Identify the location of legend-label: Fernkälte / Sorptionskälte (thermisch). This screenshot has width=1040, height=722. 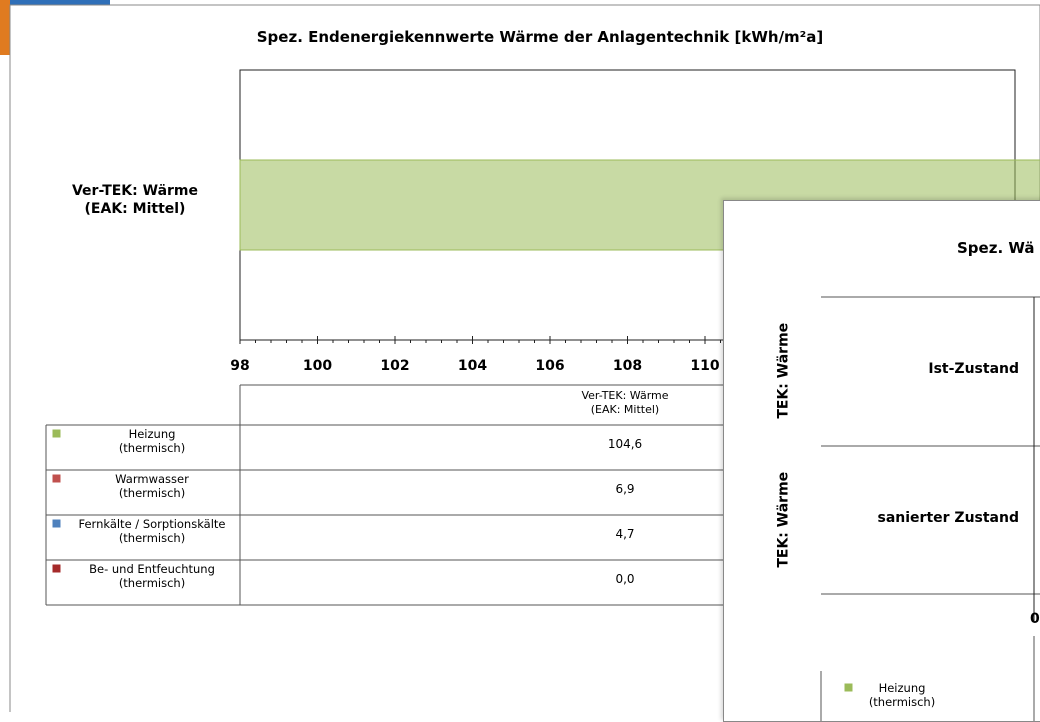
(152, 531).